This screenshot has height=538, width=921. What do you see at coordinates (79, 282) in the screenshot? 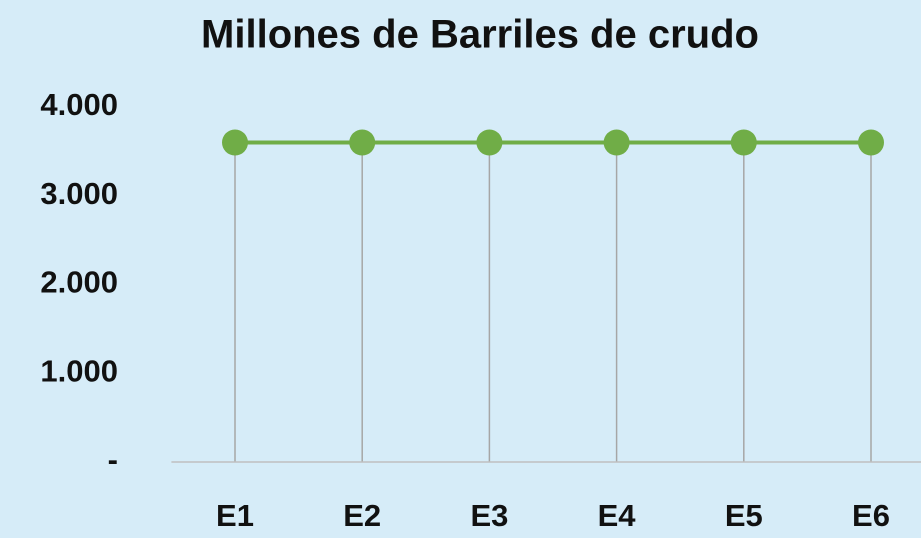
I see `y-tick-label: 2.000` at bounding box center [79, 282].